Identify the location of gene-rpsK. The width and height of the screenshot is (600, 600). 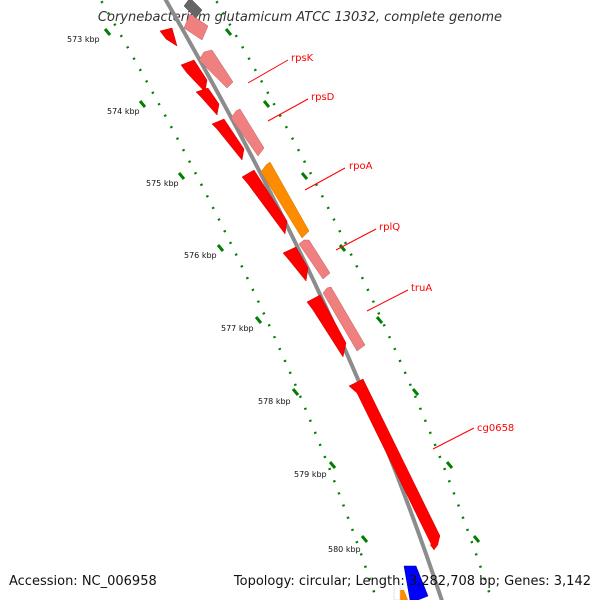
(216, 69).